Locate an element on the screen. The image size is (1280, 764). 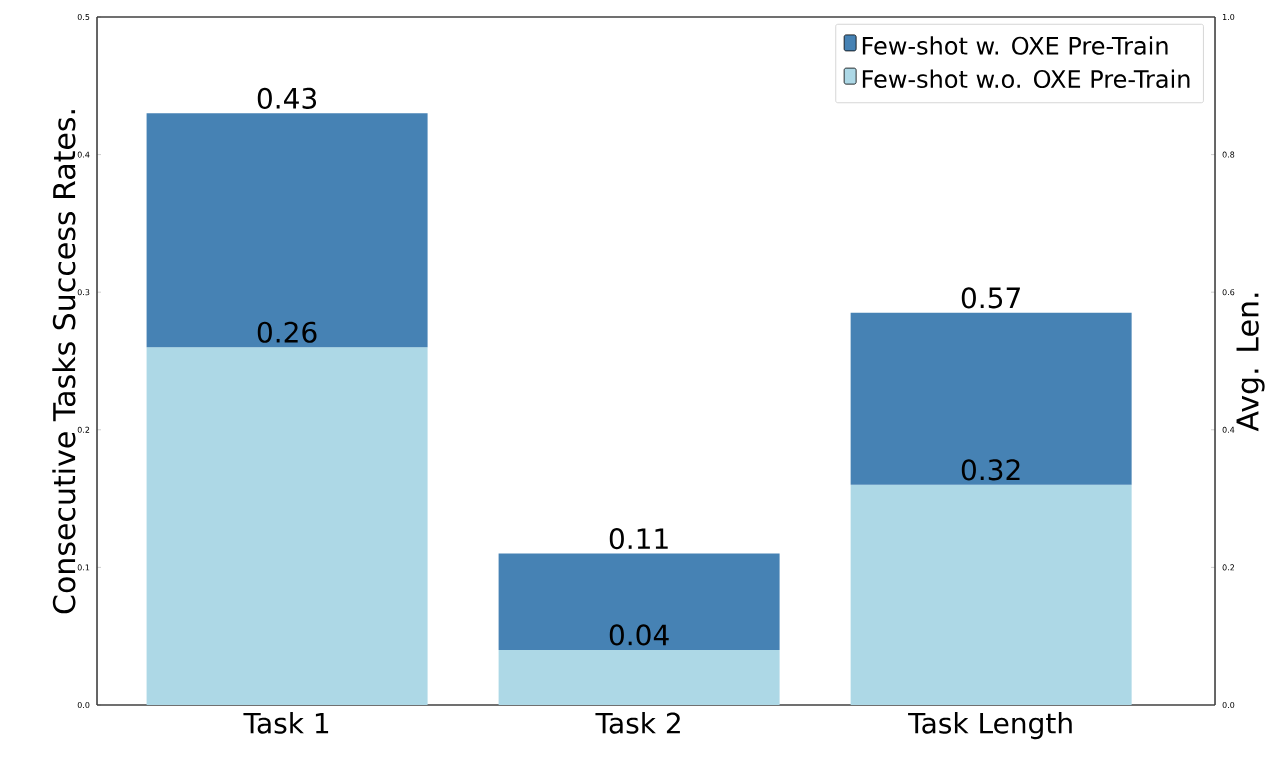
y-tick-label: 0.1 is located at coordinates (83, 567).